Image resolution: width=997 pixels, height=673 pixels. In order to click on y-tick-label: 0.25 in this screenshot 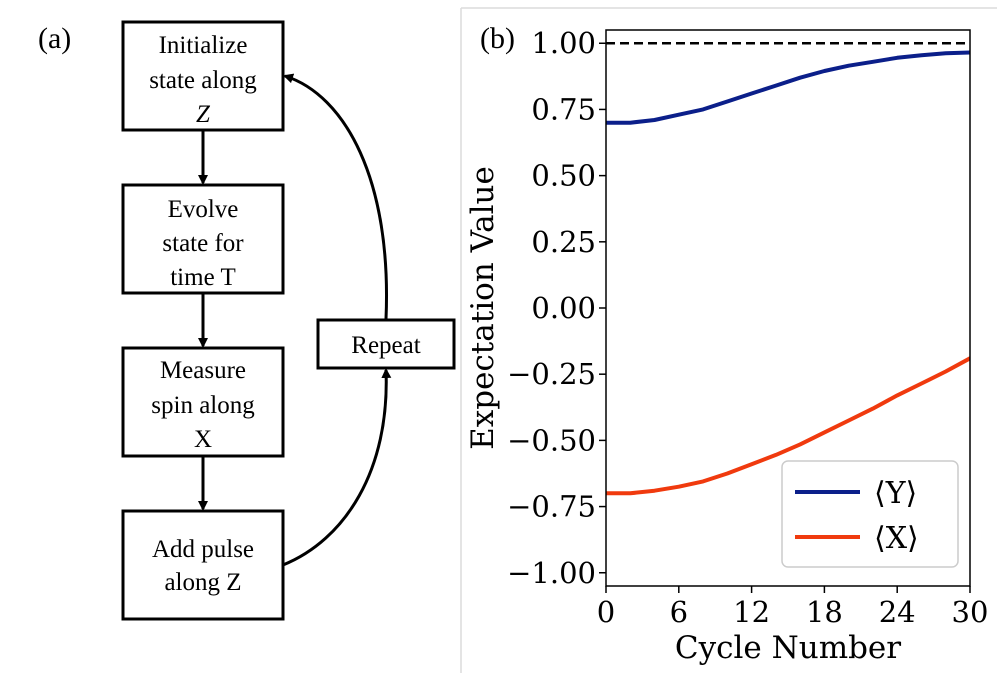, I will do `click(563, 242)`.